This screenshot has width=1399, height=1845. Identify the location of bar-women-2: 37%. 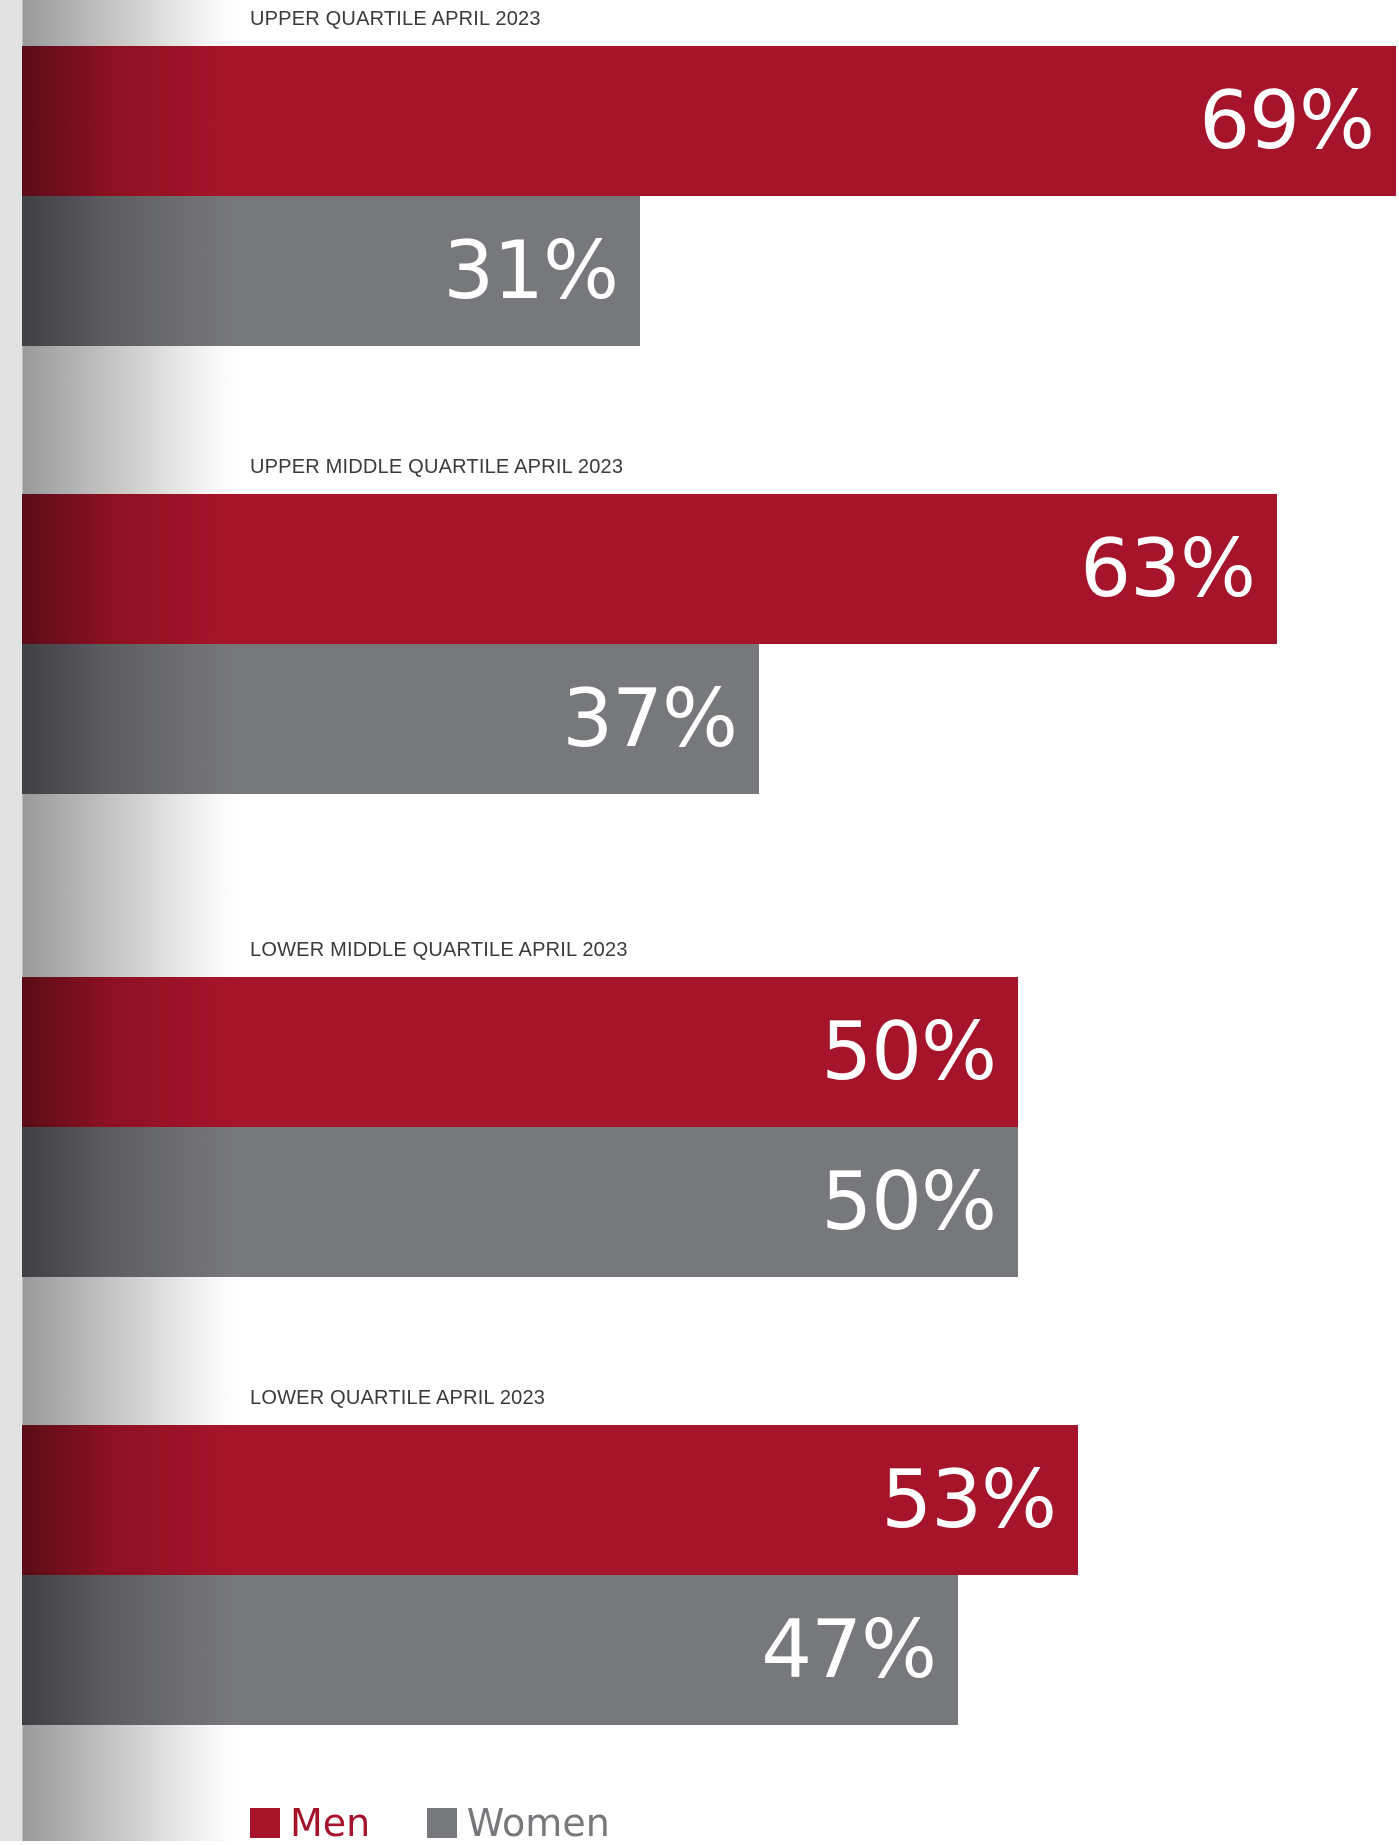
(390, 719).